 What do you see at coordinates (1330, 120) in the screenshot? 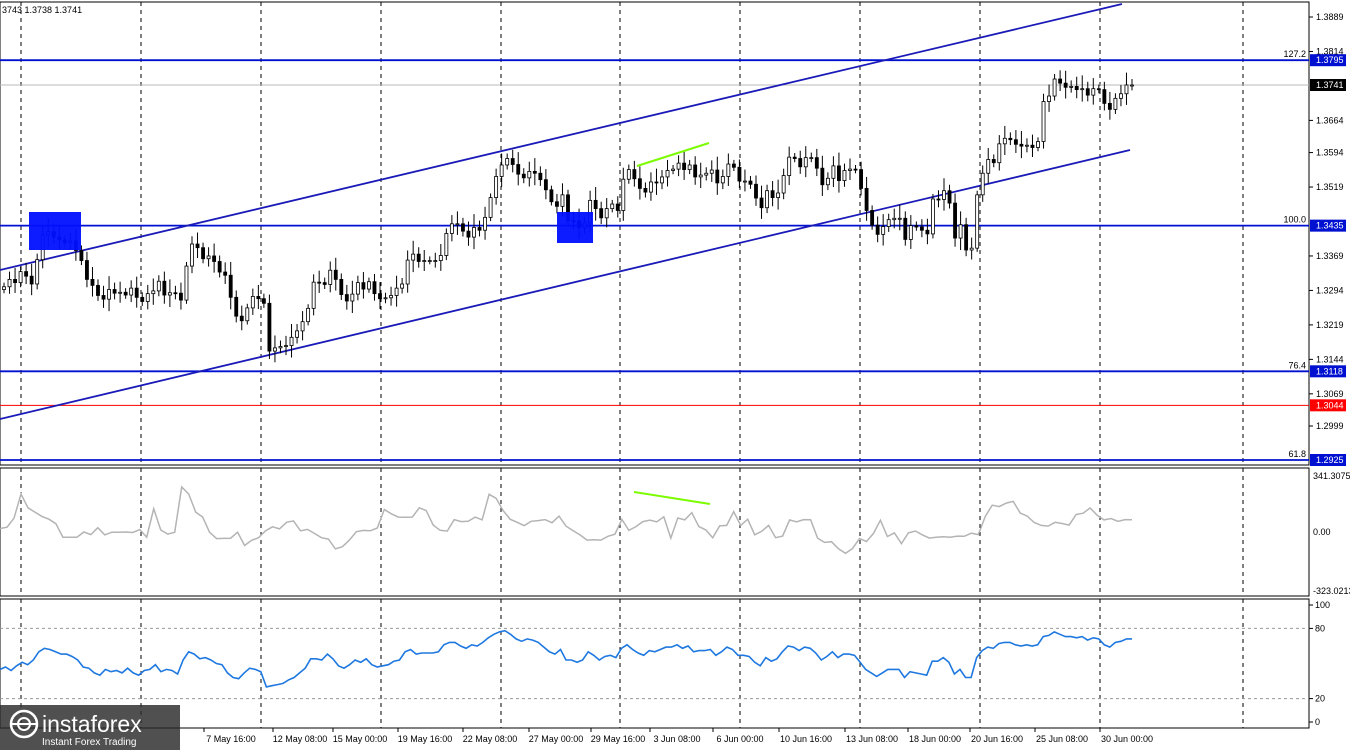
I see `price-tick-label: 1.3664` at bounding box center [1330, 120].